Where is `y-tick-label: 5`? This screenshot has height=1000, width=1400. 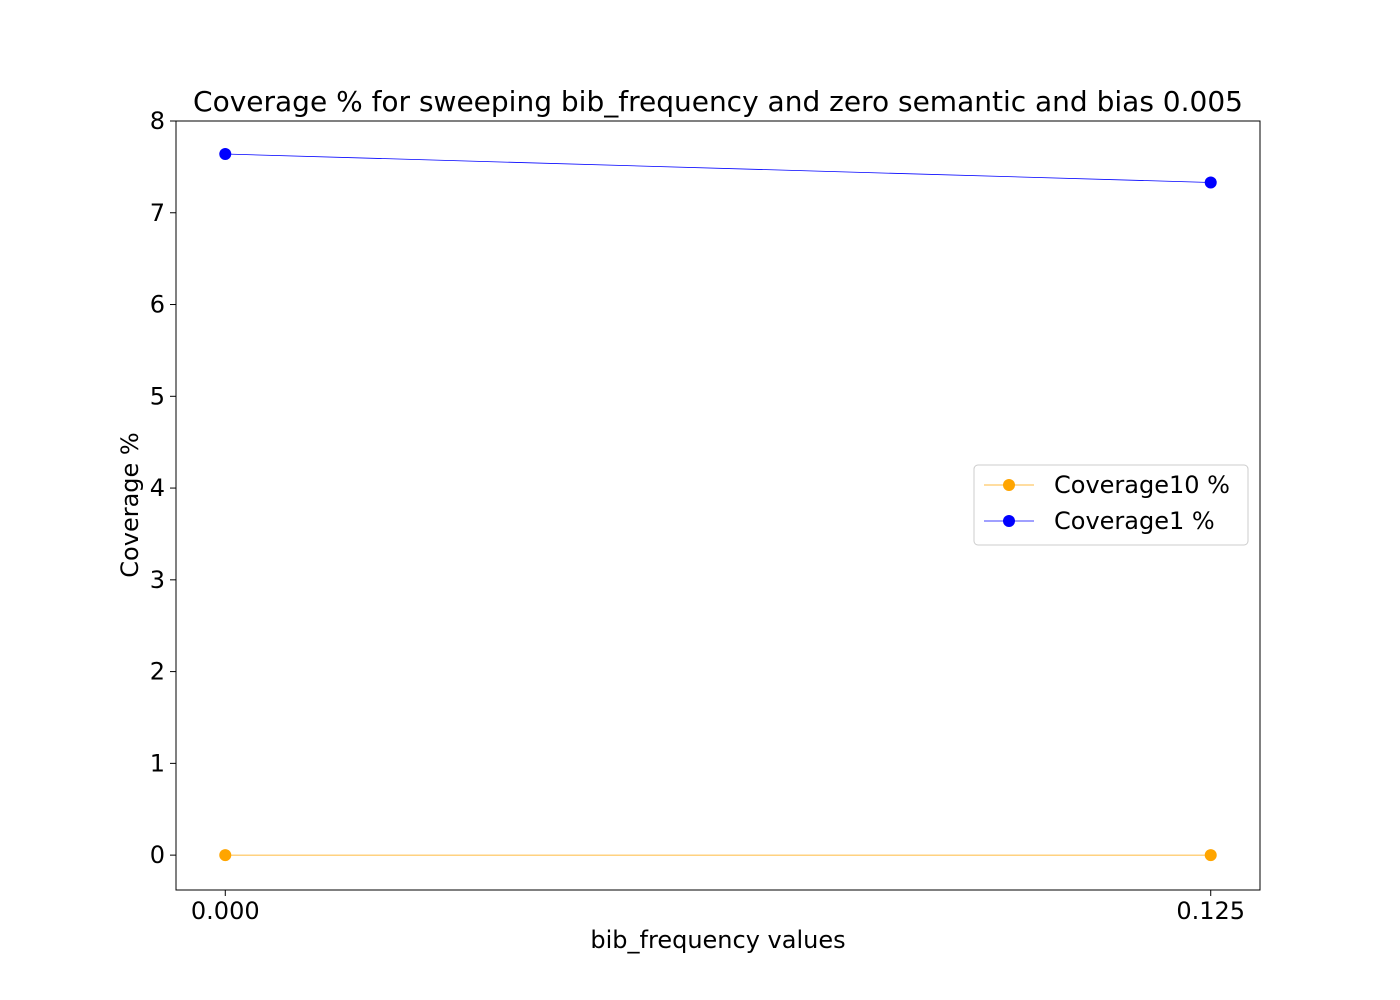
y-tick-label: 5 is located at coordinates (157, 396).